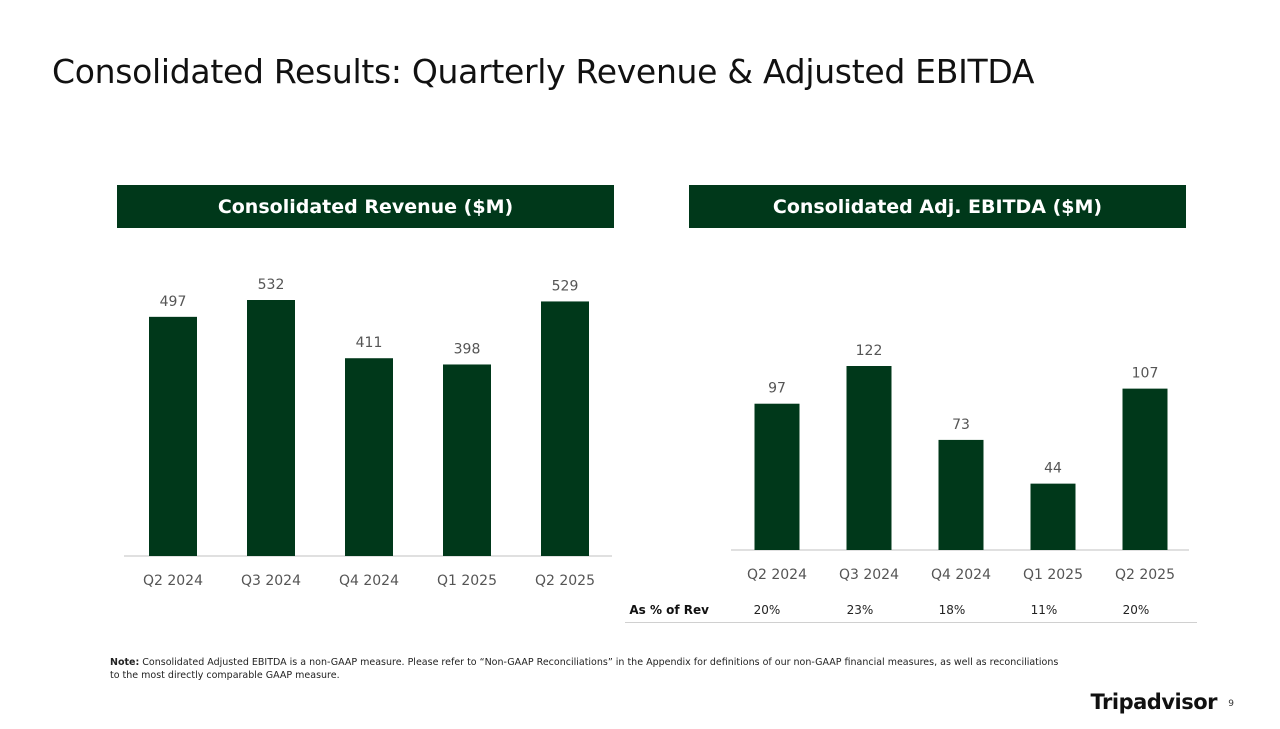 The width and height of the screenshot is (1280, 729). I want to click on pct-of-rev-value: 11%, so click(1044, 610).